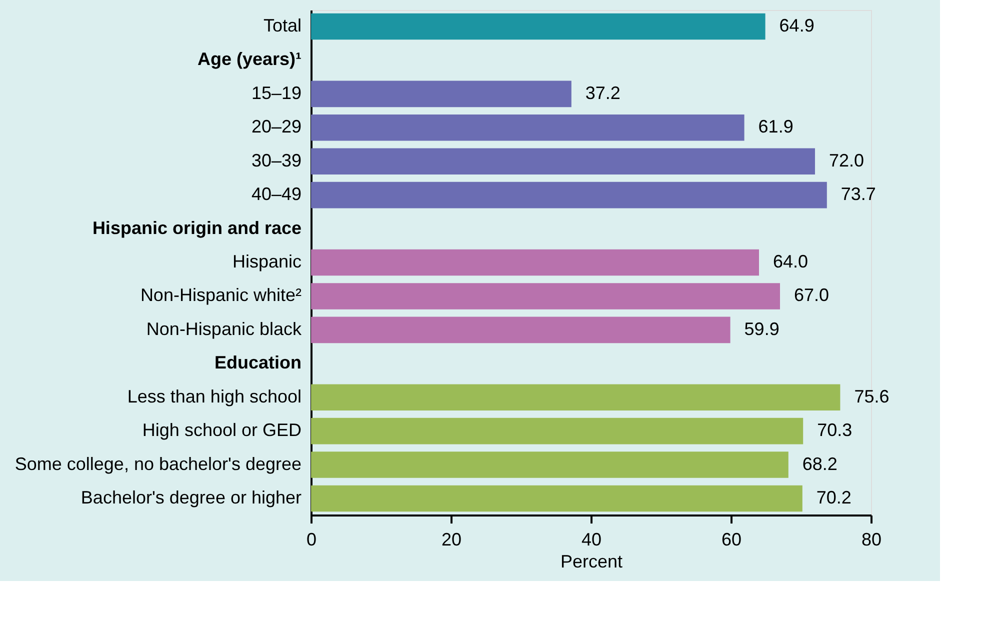 The height and width of the screenshot is (620, 987). Describe the element at coordinates (214, 396) in the screenshot. I see `y-tick-label: Less than high school` at that location.